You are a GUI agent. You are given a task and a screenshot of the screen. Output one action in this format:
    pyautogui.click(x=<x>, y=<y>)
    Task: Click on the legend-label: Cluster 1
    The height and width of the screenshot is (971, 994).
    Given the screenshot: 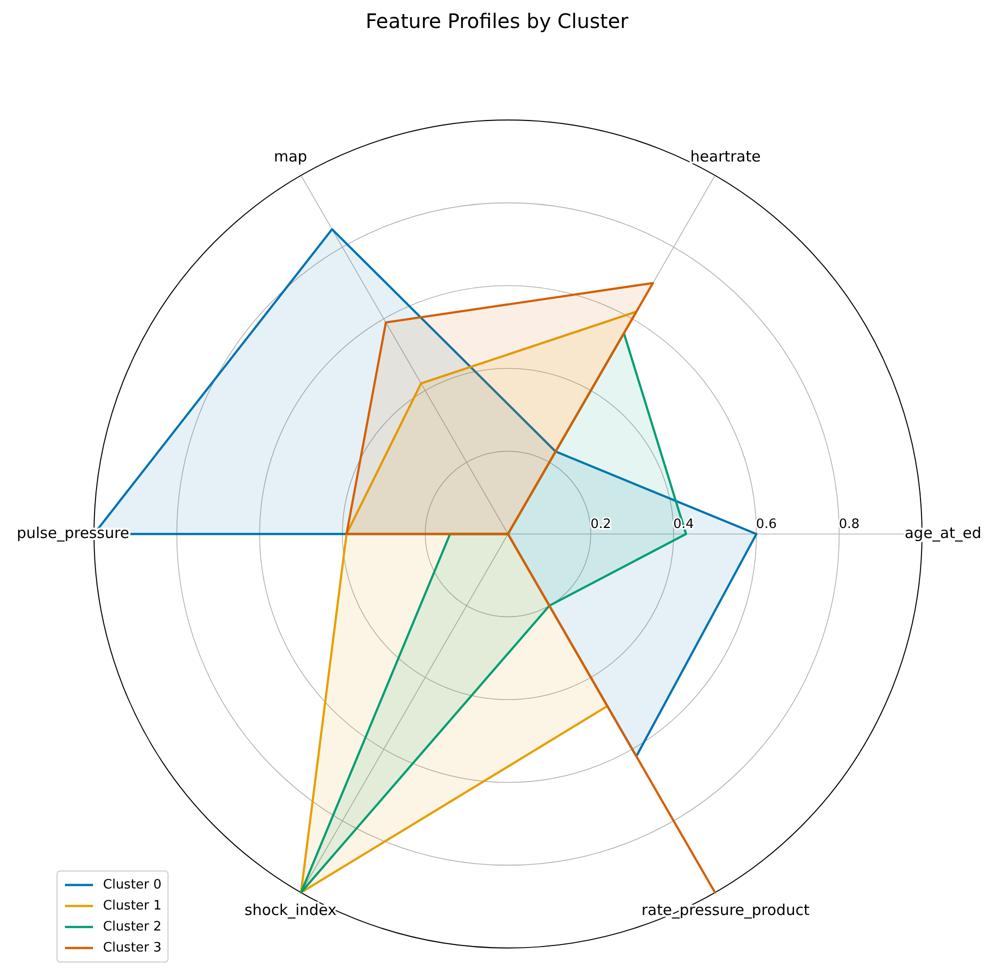 What is the action you would take?
    pyautogui.click(x=132, y=906)
    